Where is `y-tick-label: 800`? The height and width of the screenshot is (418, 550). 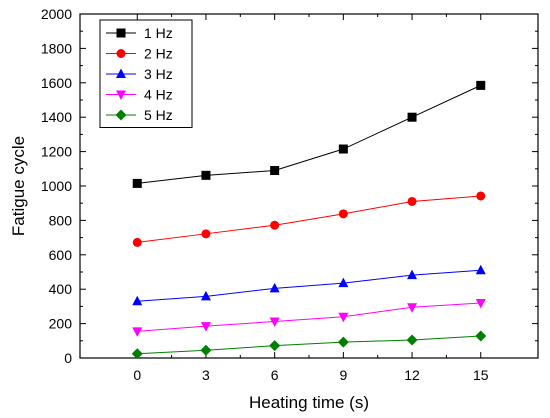 y-tick-label: 800 is located at coordinates (61, 220).